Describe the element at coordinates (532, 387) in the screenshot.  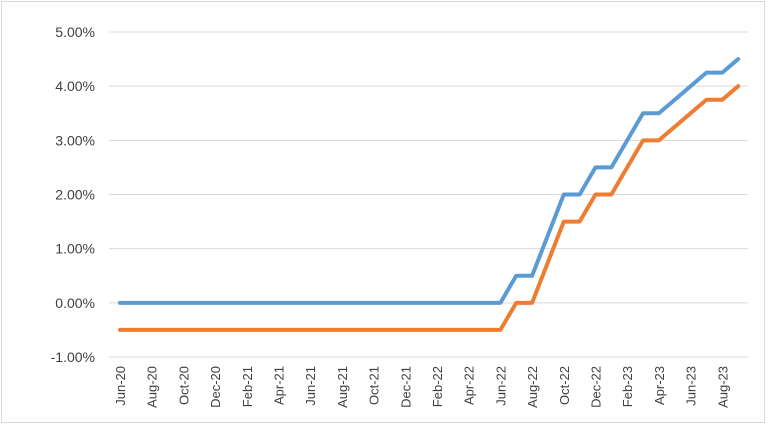
I see `x-tick-label: Aug-22` at that location.